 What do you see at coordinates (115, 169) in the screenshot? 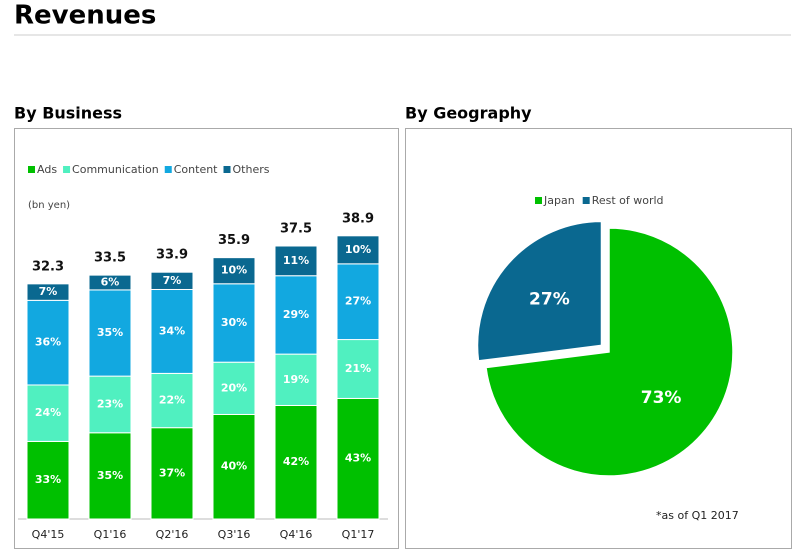
I see `legend-label: Communication` at bounding box center [115, 169].